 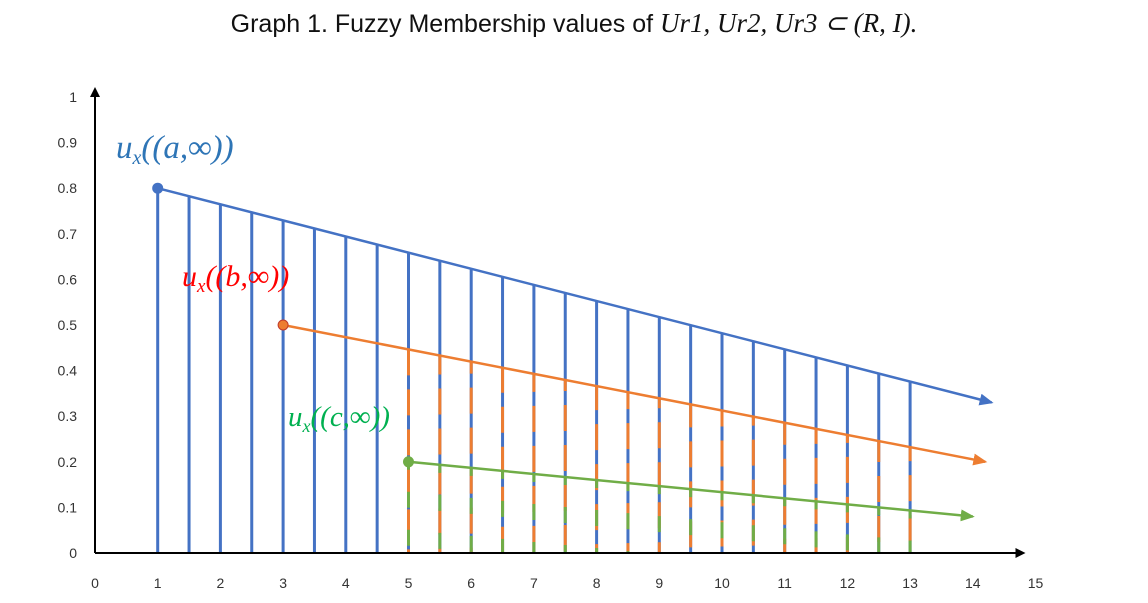 What do you see at coordinates (339, 418) in the screenshot?
I see `series-label-3: ux((c,∞))` at bounding box center [339, 418].